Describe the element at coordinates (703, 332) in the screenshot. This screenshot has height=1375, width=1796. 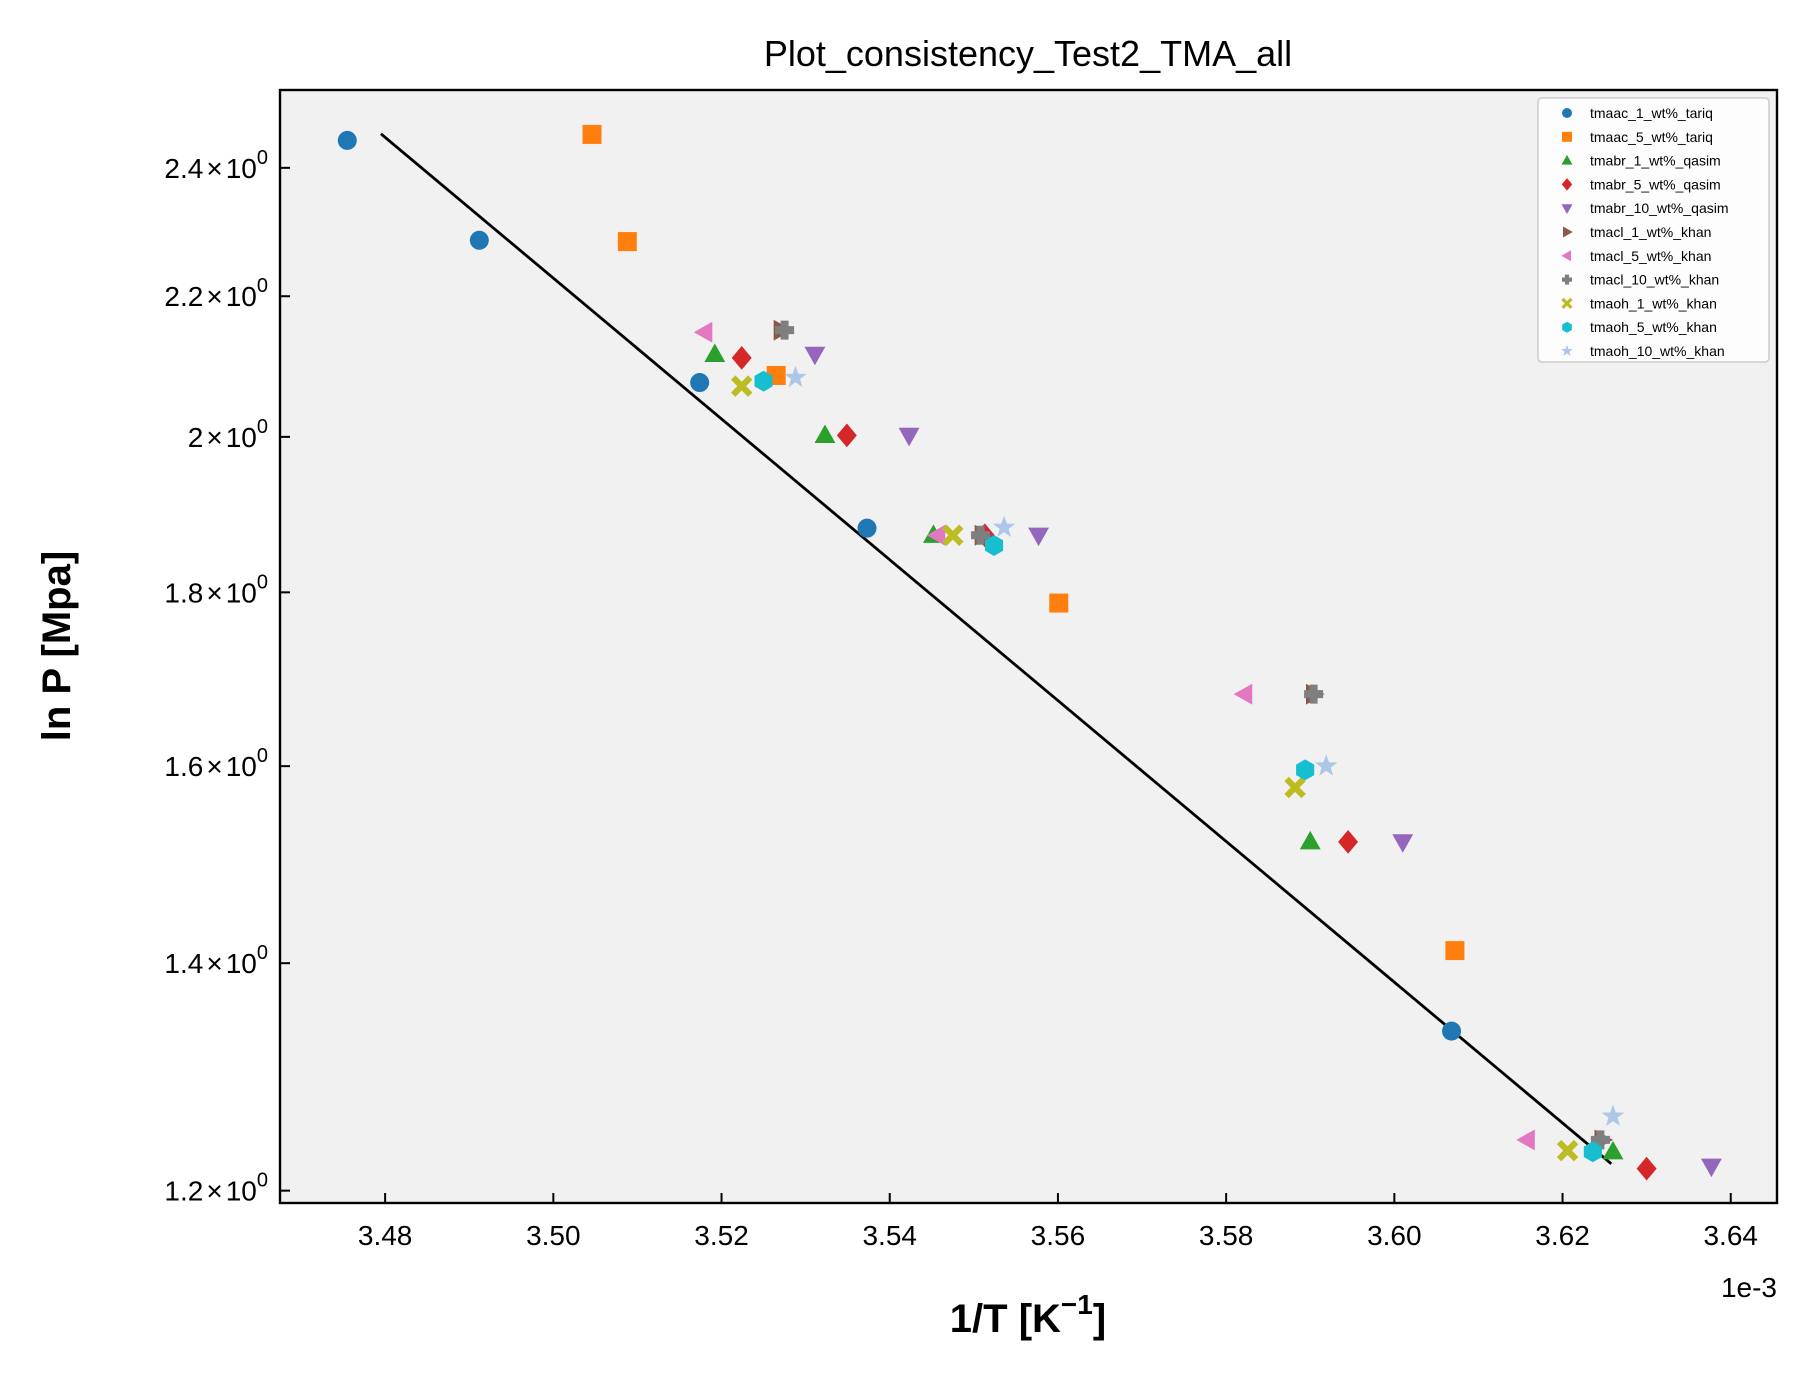
I see `data-point-s6-p0` at that location.